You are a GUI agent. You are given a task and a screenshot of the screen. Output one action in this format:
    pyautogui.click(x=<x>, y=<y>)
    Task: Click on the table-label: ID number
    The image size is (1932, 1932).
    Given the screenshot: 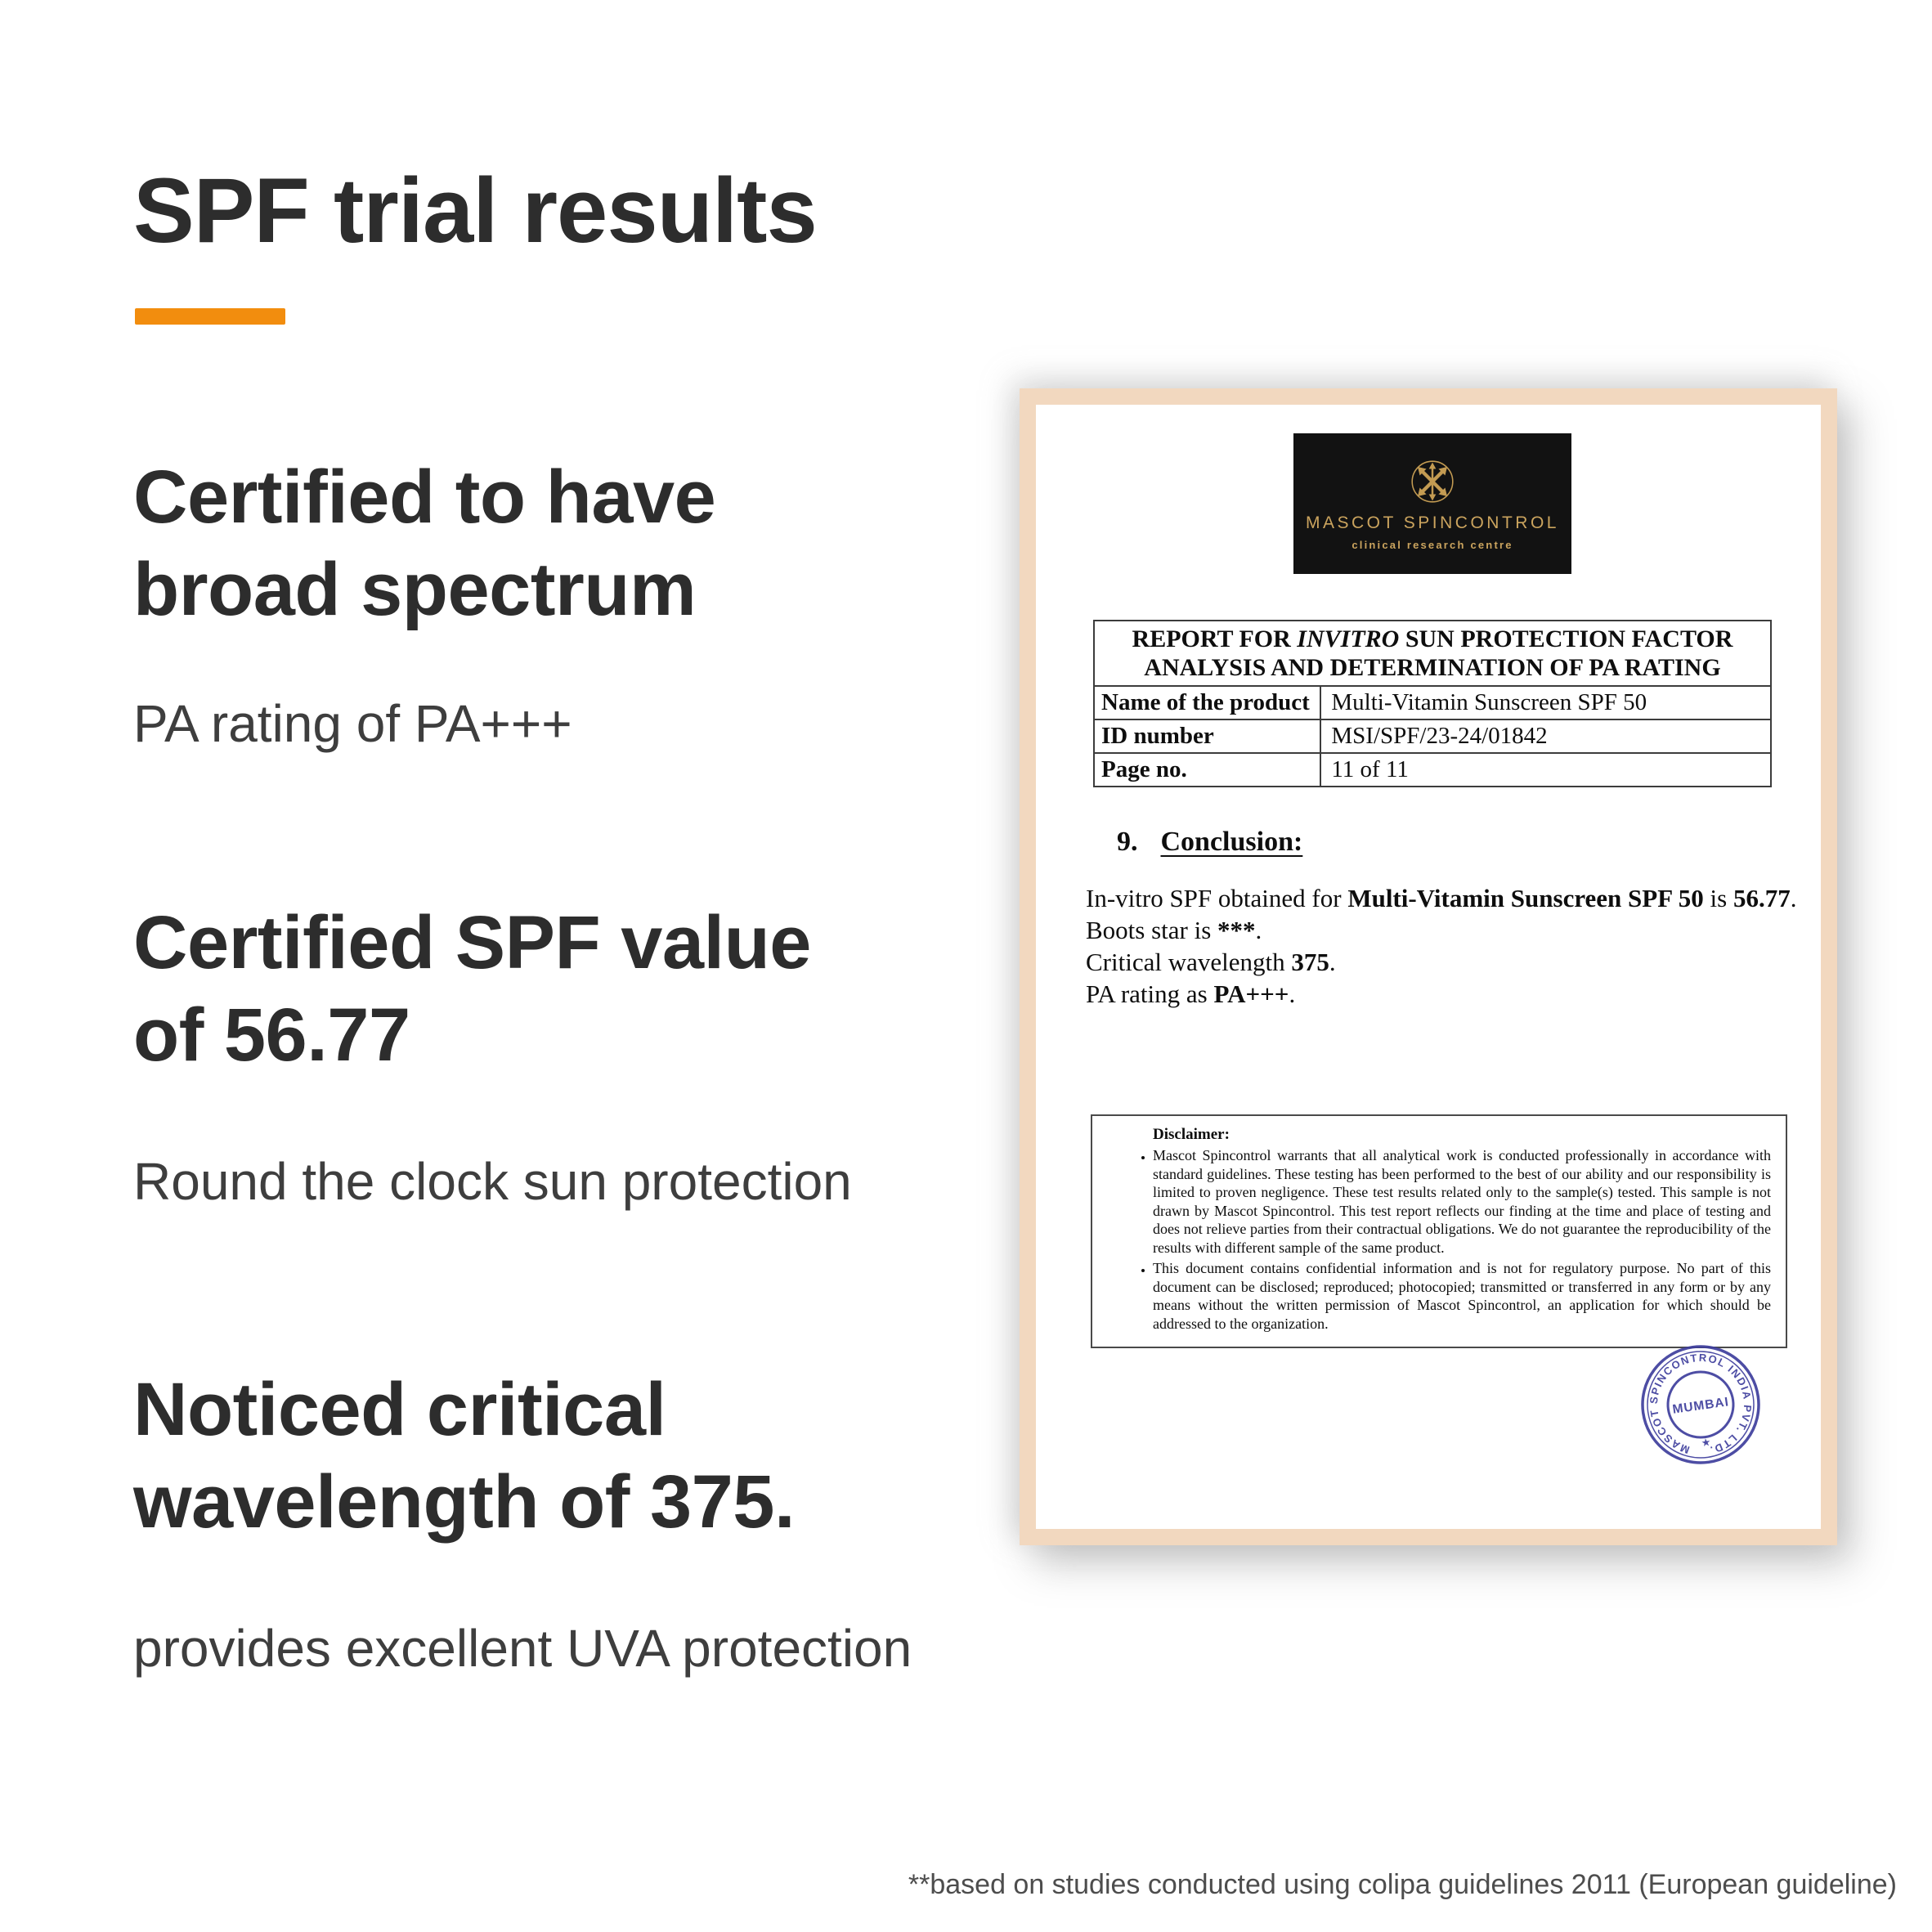 What is the action you would take?
    pyautogui.click(x=1207, y=736)
    